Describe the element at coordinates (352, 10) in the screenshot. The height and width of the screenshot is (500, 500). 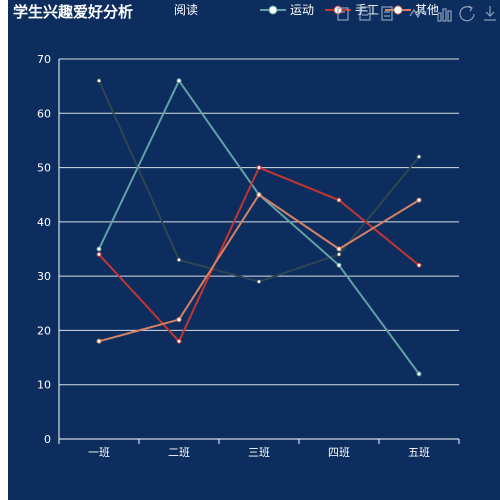
I see `legend-item-2: 手工` at that location.